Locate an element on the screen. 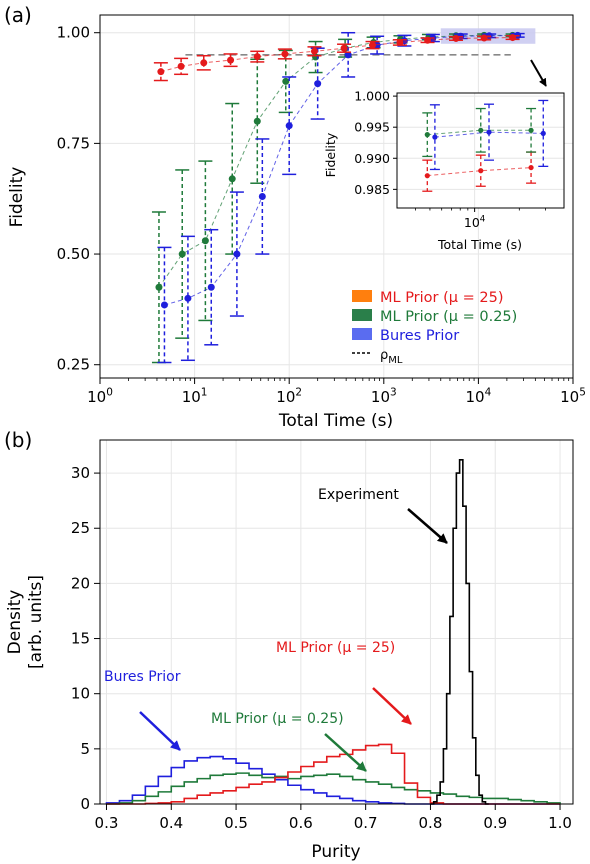  annotation-ml-prior-25: ML Prior (μ = 25) is located at coordinates (335, 648).